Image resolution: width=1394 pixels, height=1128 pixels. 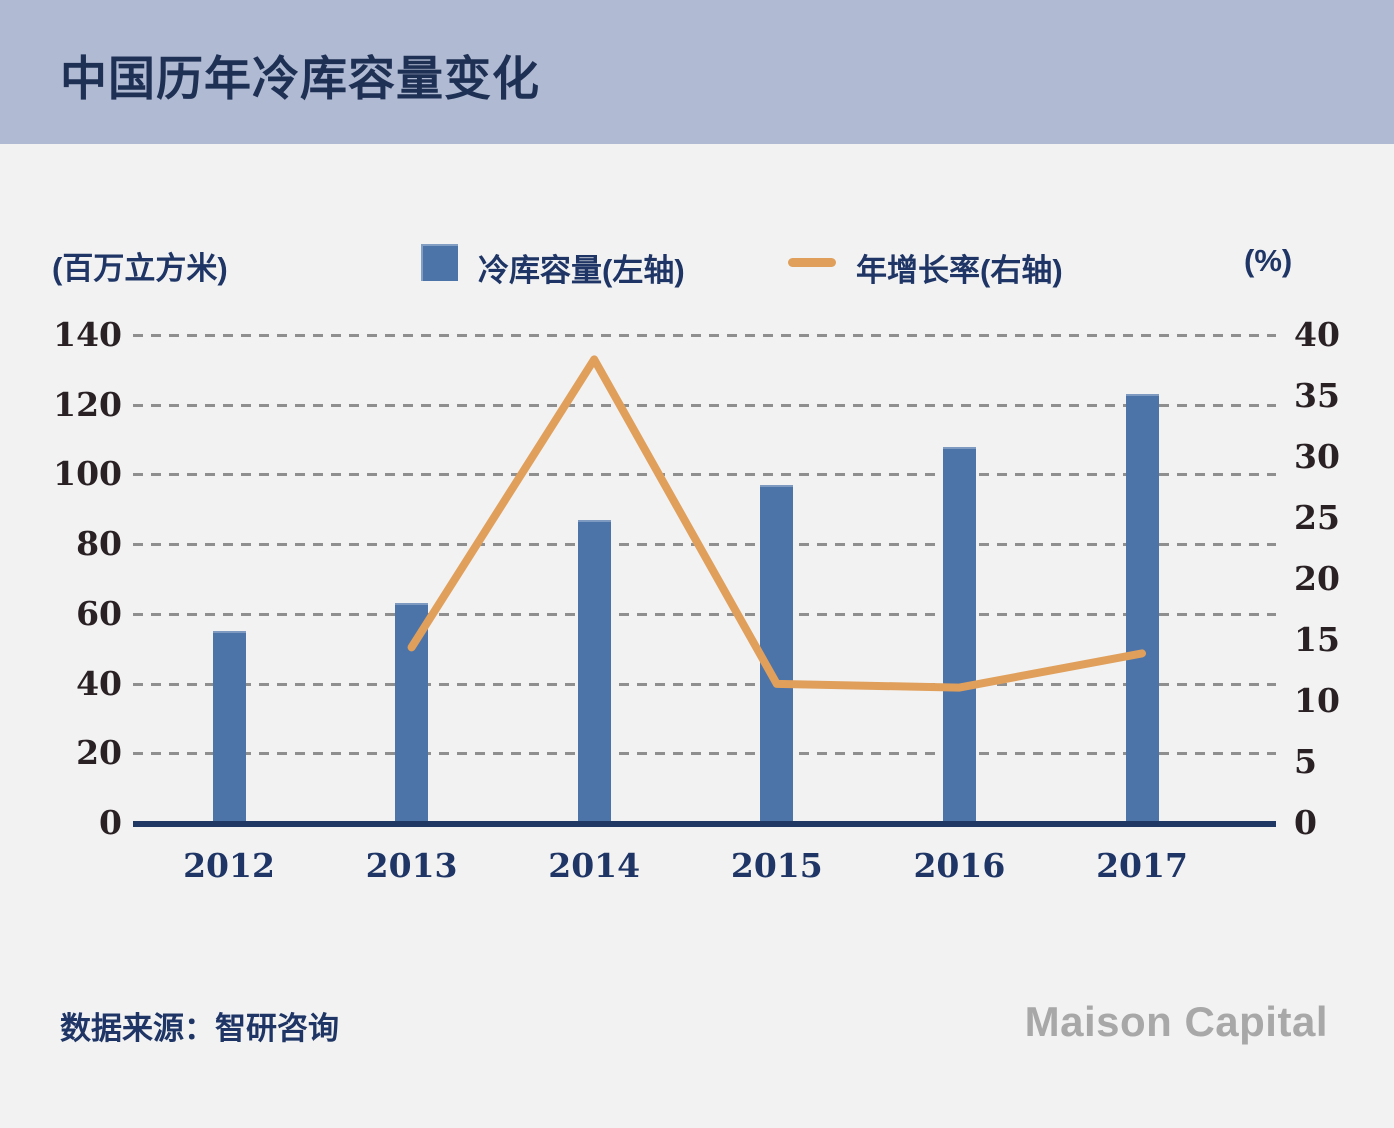 What do you see at coordinates (110, 822) in the screenshot?
I see `left-axis-tick-0: 0` at bounding box center [110, 822].